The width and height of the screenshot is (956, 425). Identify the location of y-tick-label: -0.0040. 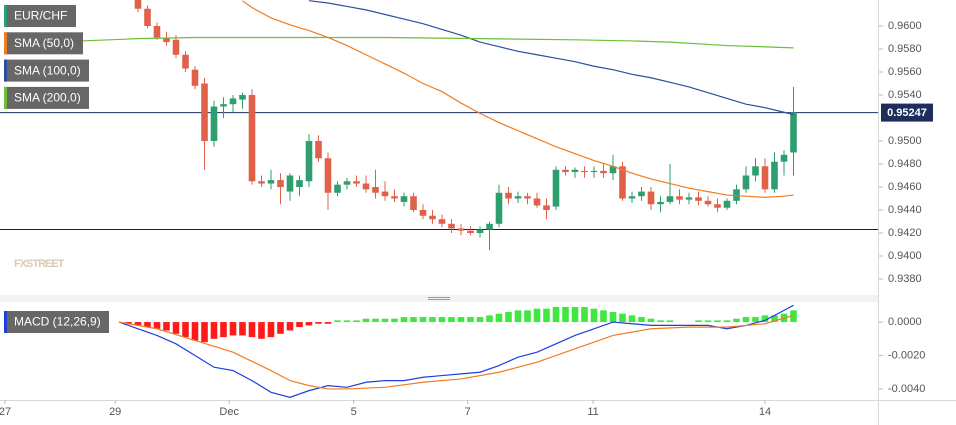
(906, 389).